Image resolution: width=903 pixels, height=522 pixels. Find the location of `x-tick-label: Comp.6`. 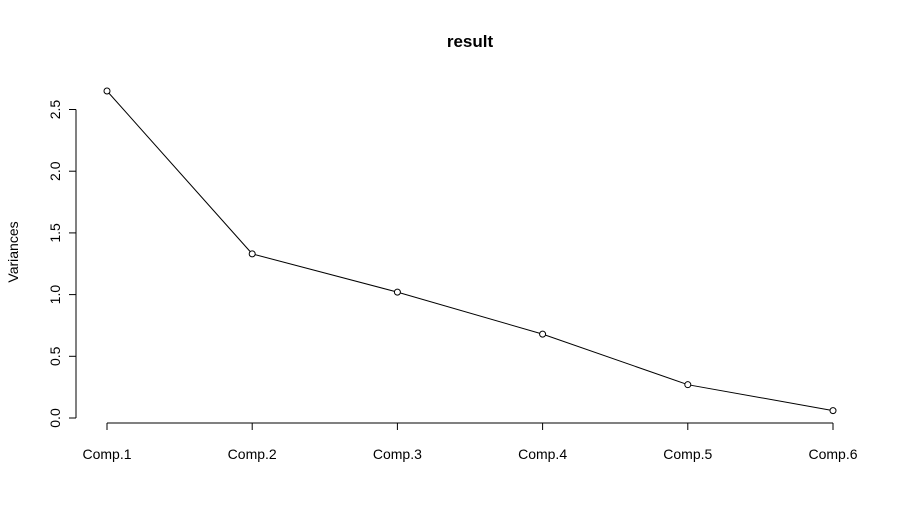

x-tick-label: Comp.6 is located at coordinates (832, 454).